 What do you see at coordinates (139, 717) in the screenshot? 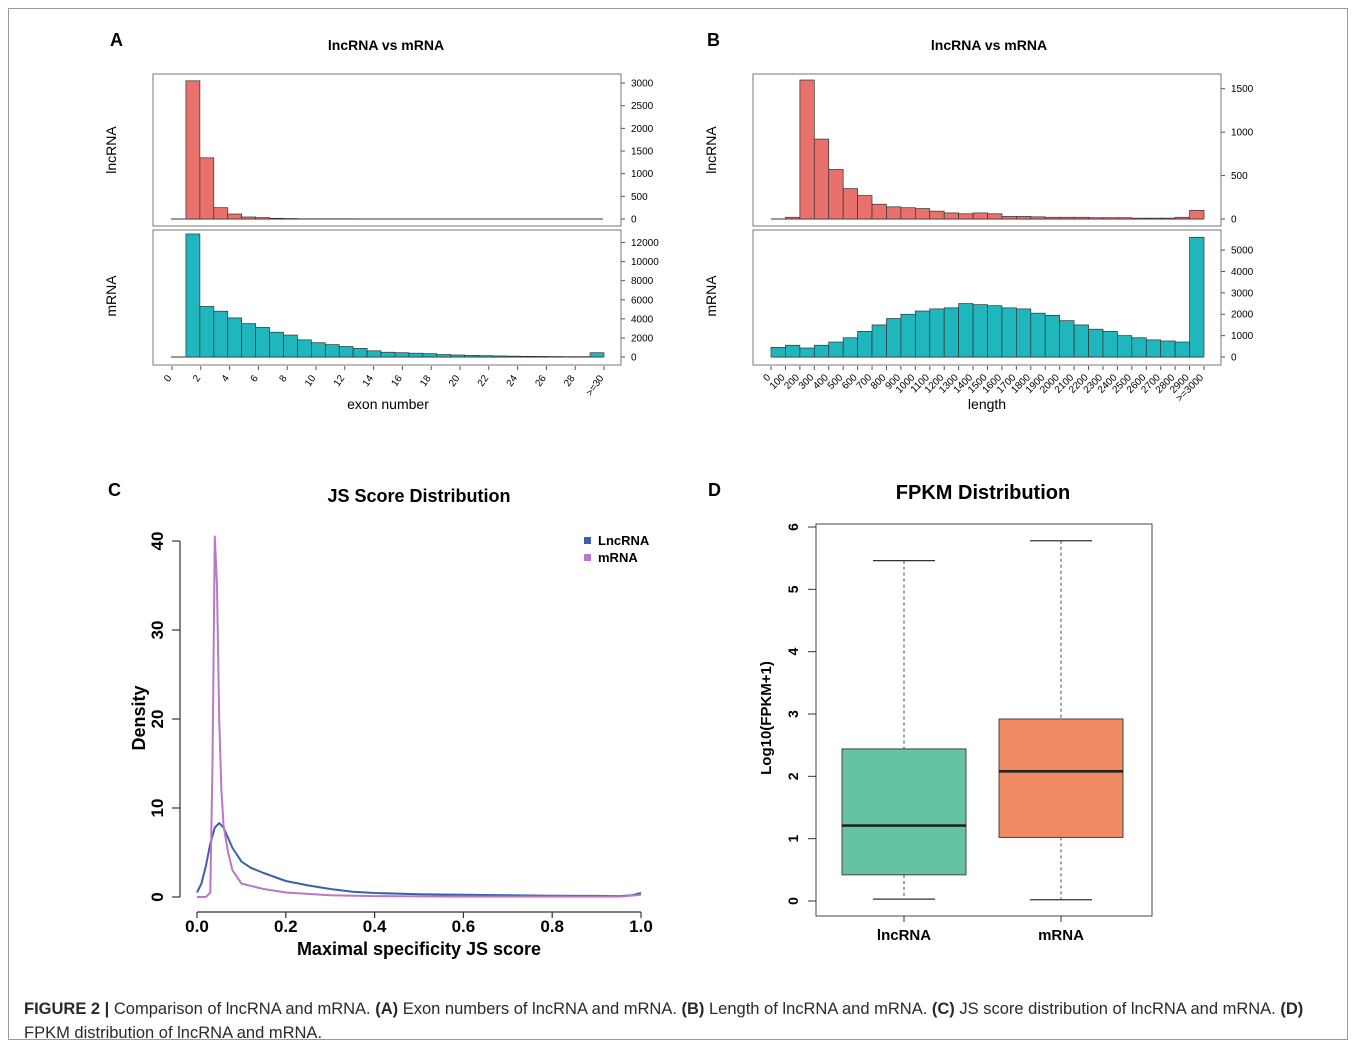
I see `panel-c-ylabel: Density` at bounding box center [139, 717].